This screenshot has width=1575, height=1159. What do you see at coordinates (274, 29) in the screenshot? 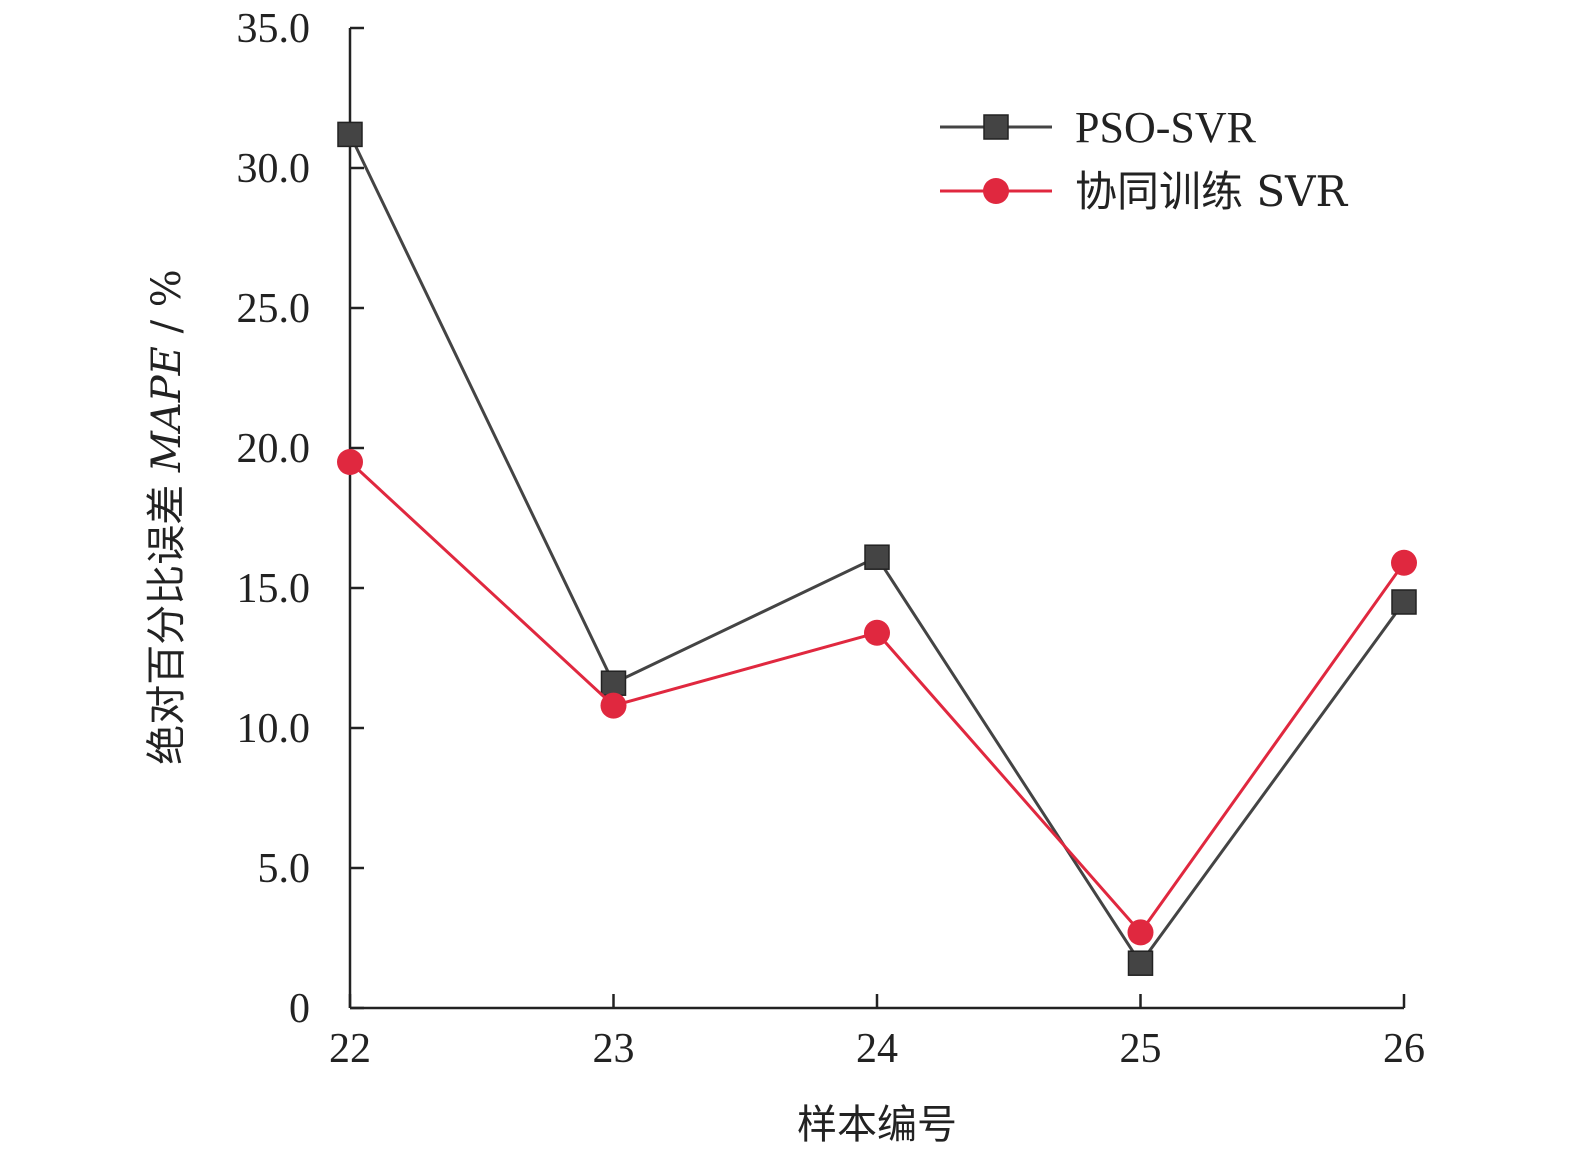
I see `y-tick-label: 35.0` at bounding box center [274, 29].